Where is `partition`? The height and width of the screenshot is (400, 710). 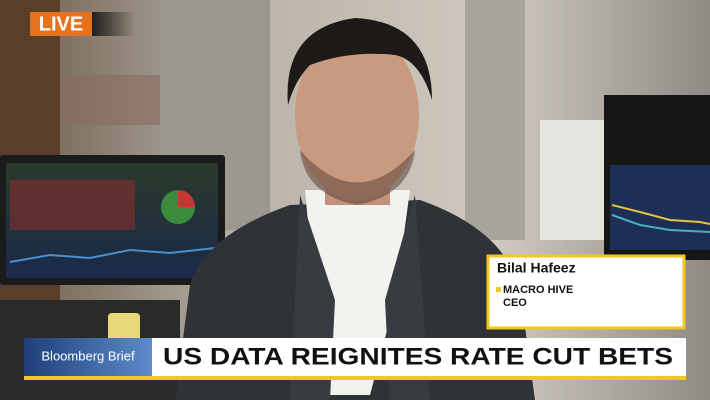
partition is located at coordinates (575, 180).